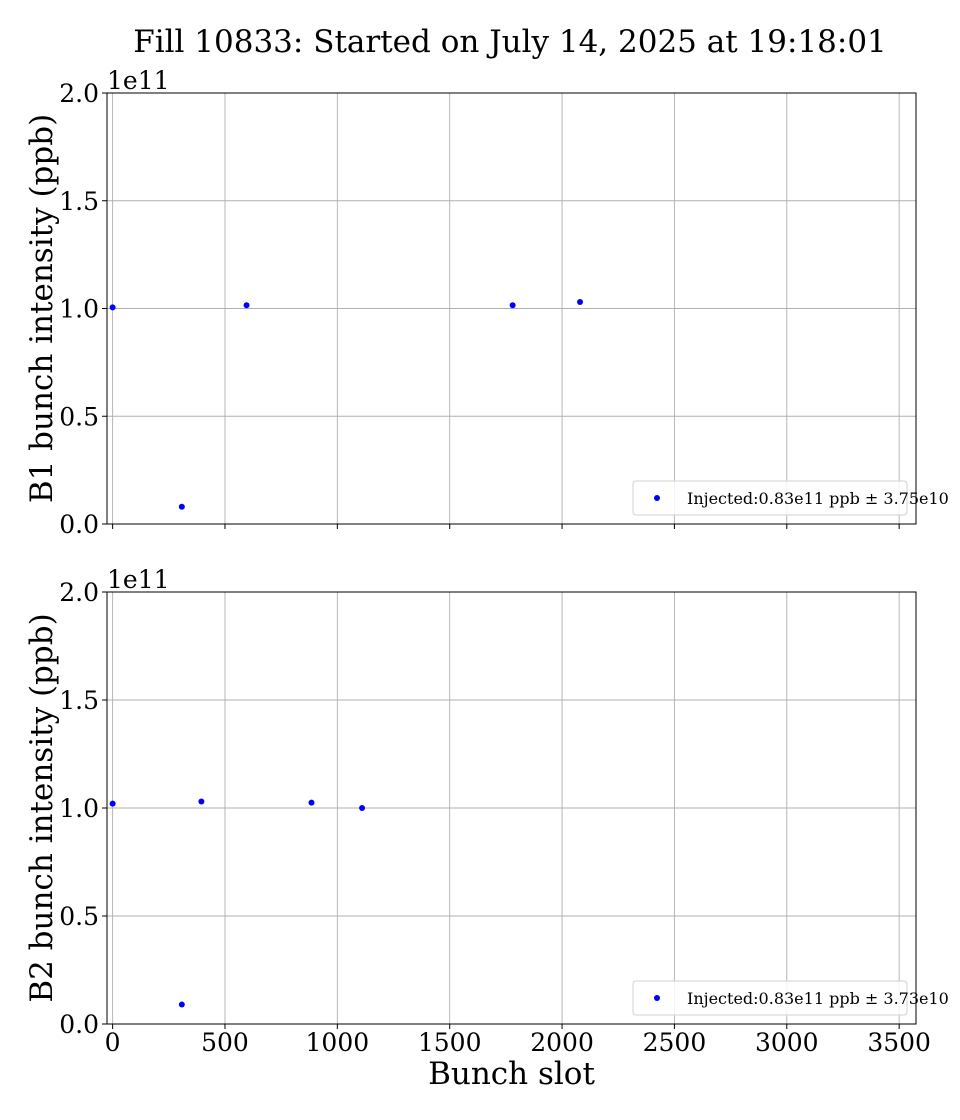  What do you see at coordinates (113, 1042) in the screenshot?
I see `x-tick-label: 0` at bounding box center [113, 1042].